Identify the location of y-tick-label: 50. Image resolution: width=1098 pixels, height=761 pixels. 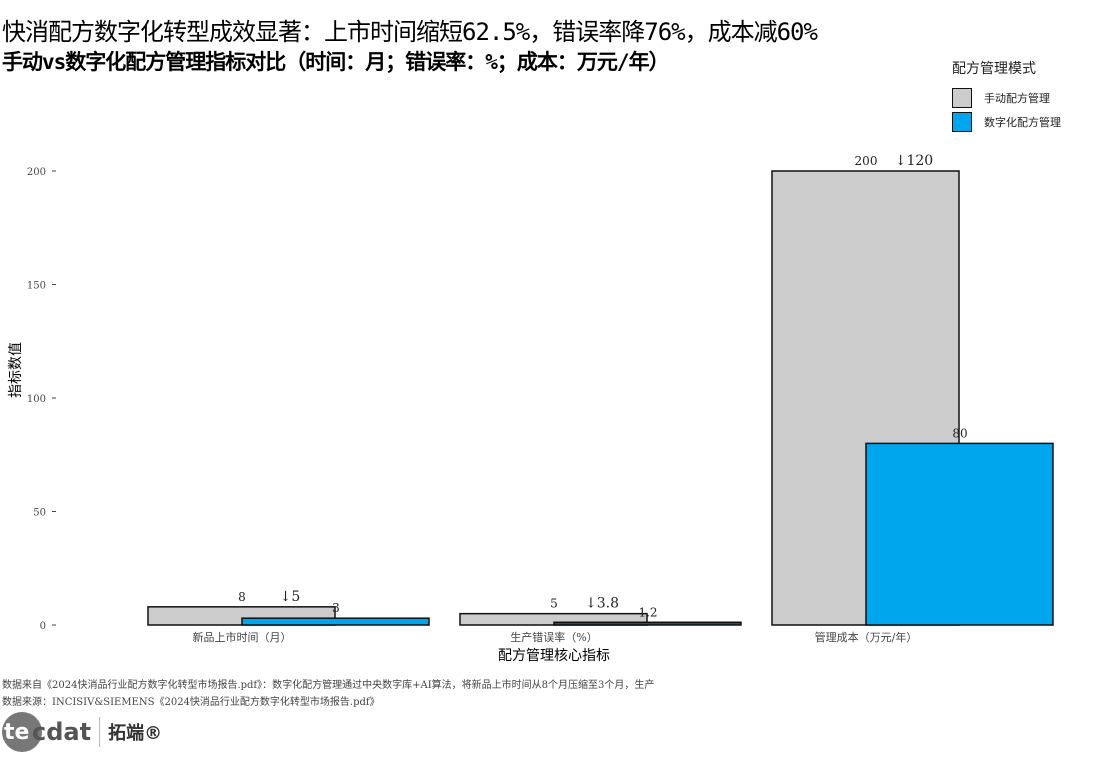
(39, 513).